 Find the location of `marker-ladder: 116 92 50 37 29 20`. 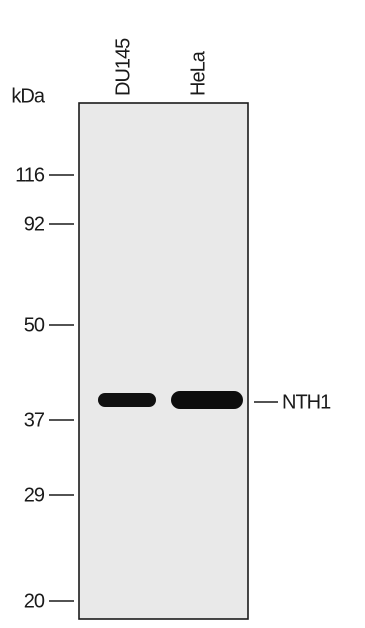

marker-ladder: 116 92 50 37 29 20 is located at coordinates (44, 388).